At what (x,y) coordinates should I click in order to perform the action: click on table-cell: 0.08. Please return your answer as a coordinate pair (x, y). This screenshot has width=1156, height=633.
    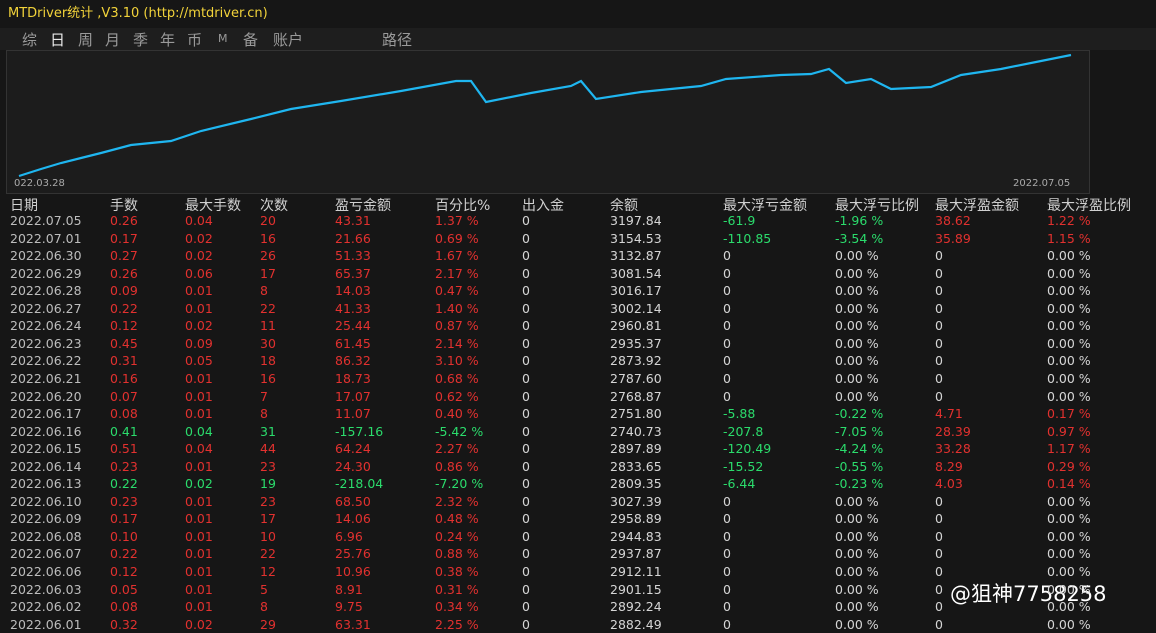
    Looking at the image, I should click on (124, 414).